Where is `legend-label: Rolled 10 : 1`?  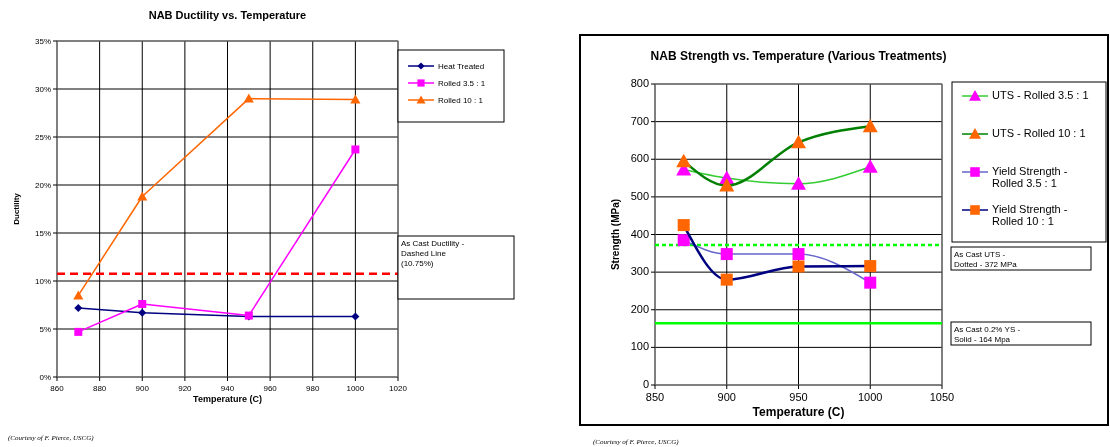
legend-label: Rolled 10 : 1 is located at coordinates (461, 100).